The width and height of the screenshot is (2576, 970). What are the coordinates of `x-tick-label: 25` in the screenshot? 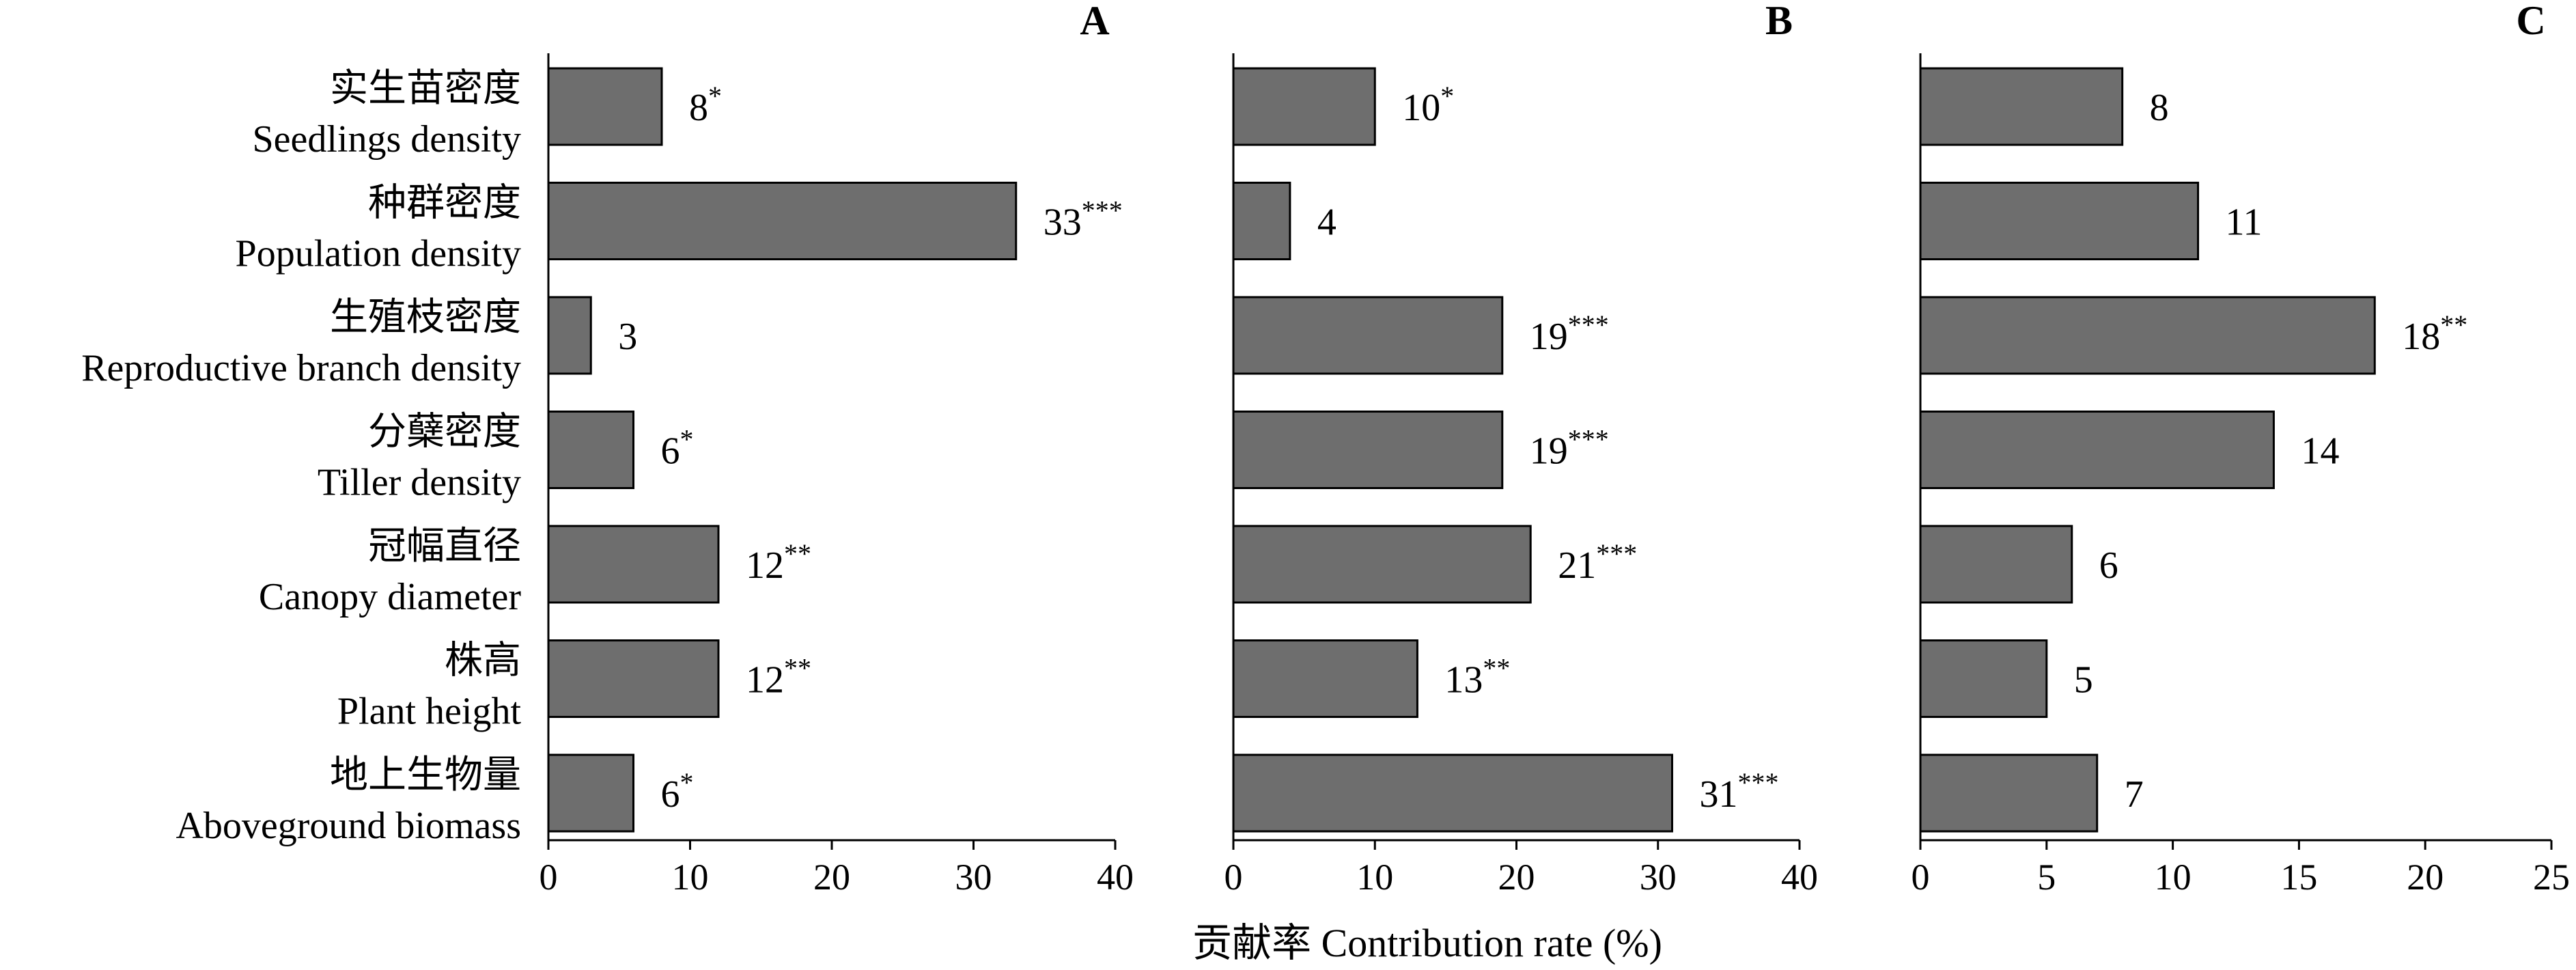 It's located at (2551, 877).